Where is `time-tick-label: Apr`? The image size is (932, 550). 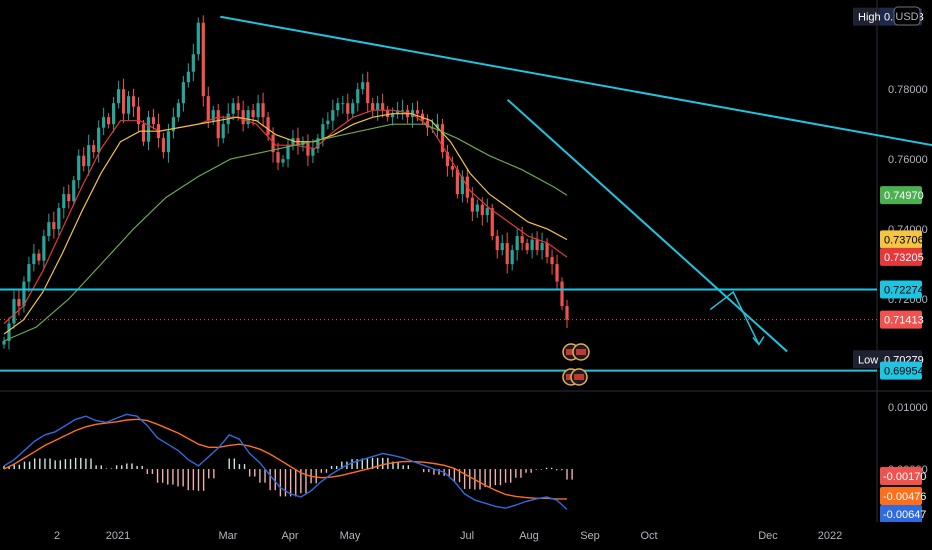
time-tick-label: Apr is located at coordinates (289, 536).